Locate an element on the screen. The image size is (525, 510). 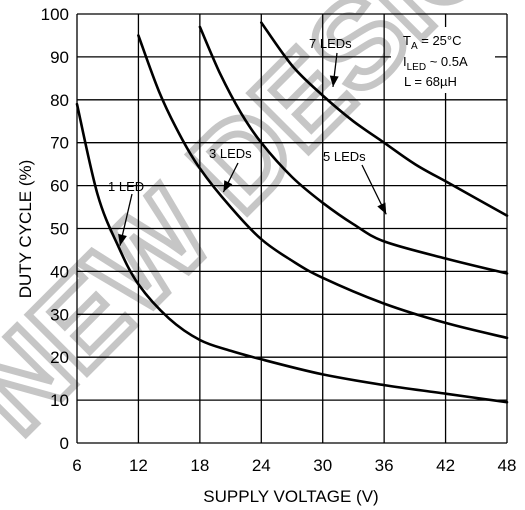
x-tick-label: 24 is located at coordinates (261, 465).